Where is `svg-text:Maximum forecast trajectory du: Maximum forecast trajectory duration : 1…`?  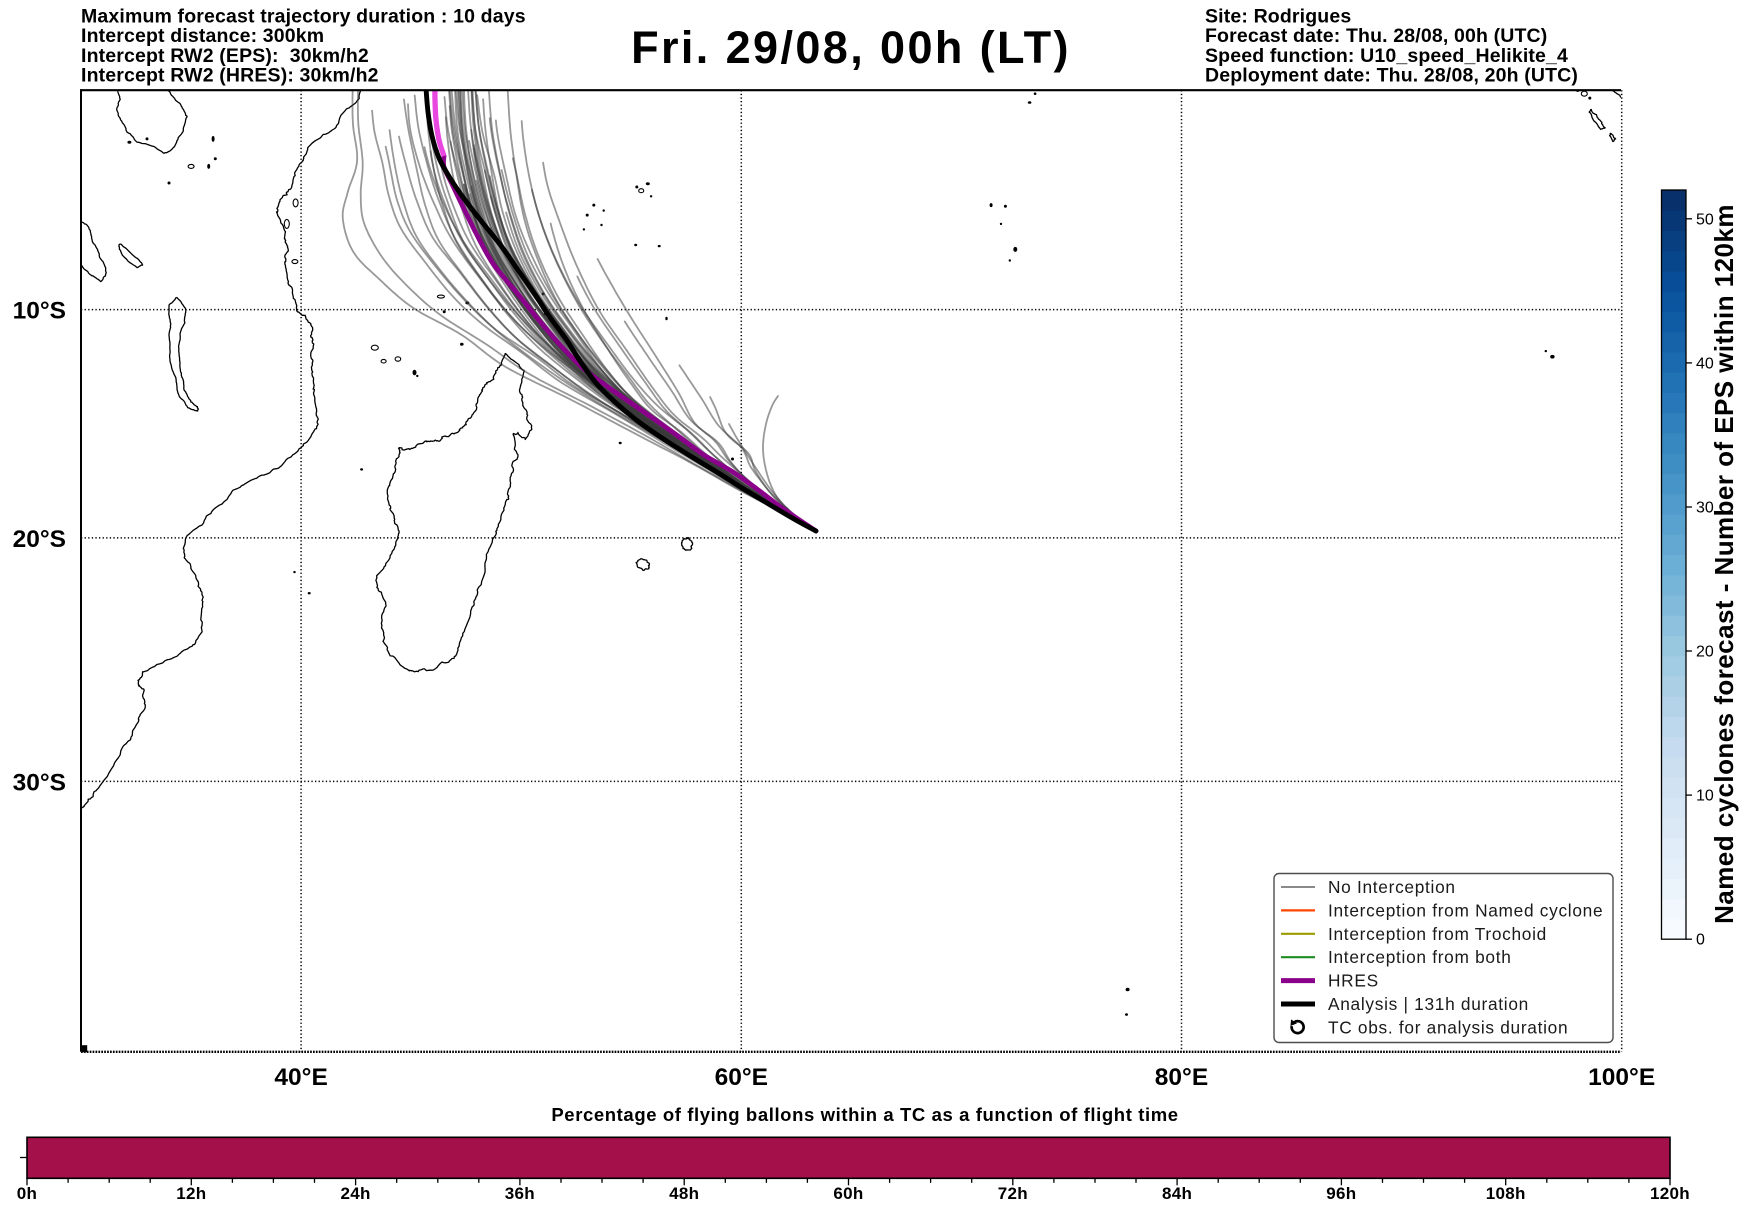
svg-text:Maximum forecast trajectory du: Maximum forecast trajectory duration : 1… is located at coordinates (303, 17).